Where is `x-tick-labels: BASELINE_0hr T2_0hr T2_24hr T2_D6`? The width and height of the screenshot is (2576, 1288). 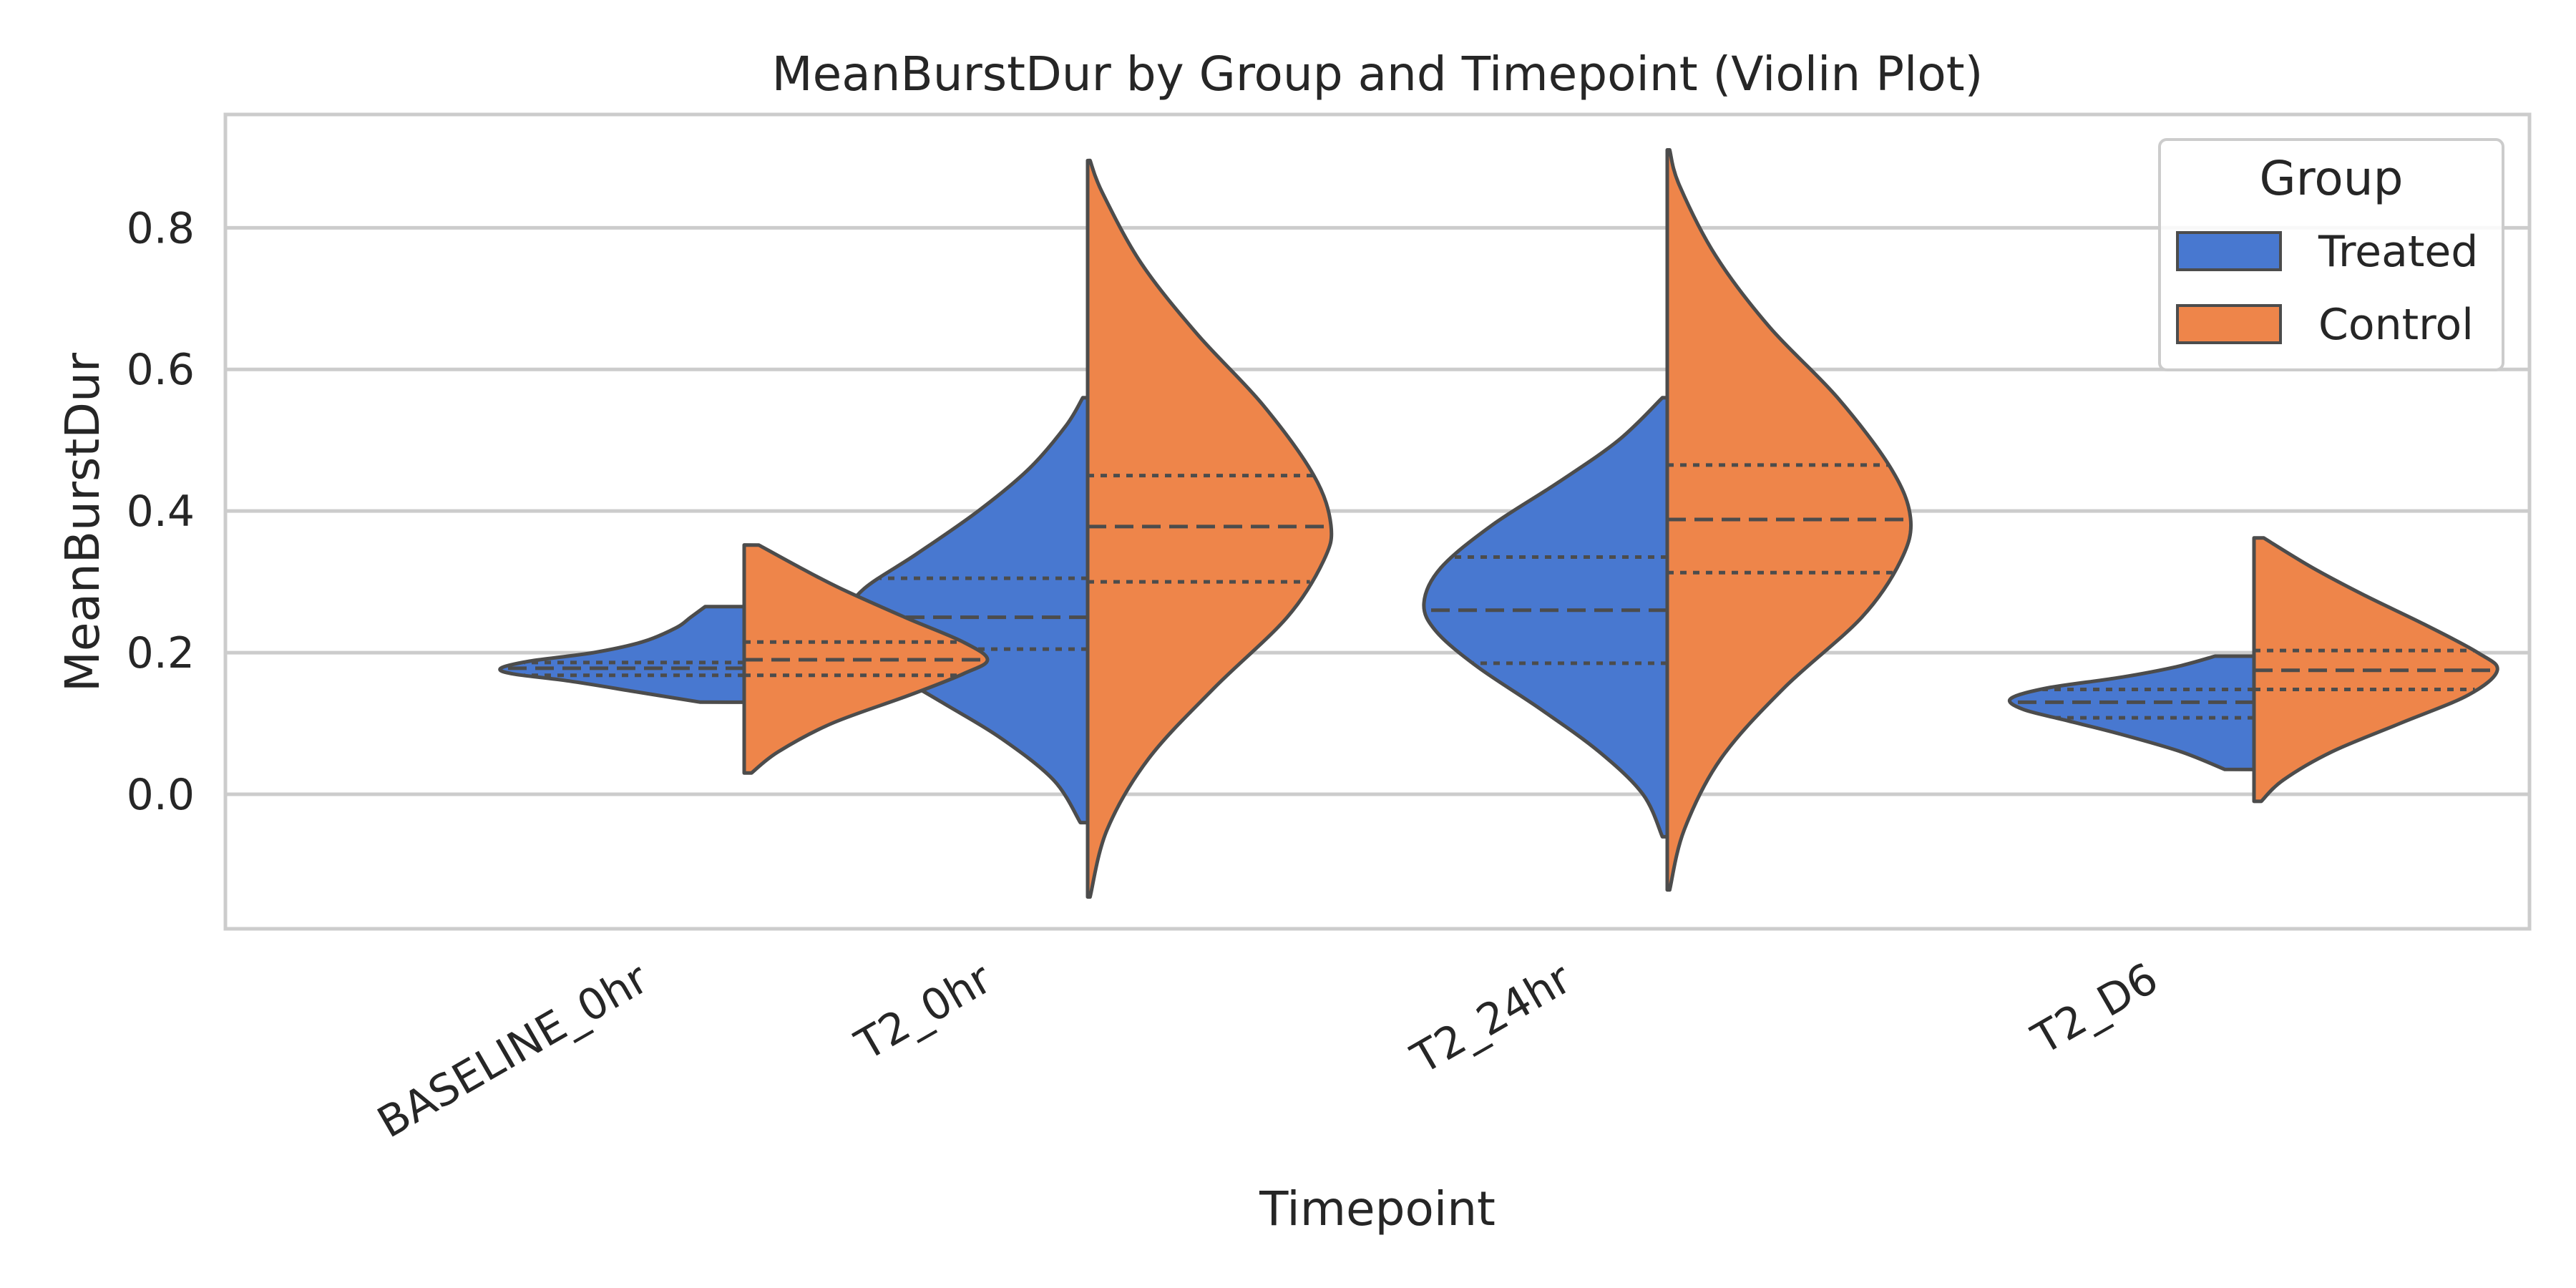 x-tick-labels: BASELINE_0hr T2_0hr T2_24hr T2_D6 is located at coordinates (1267, 1050).